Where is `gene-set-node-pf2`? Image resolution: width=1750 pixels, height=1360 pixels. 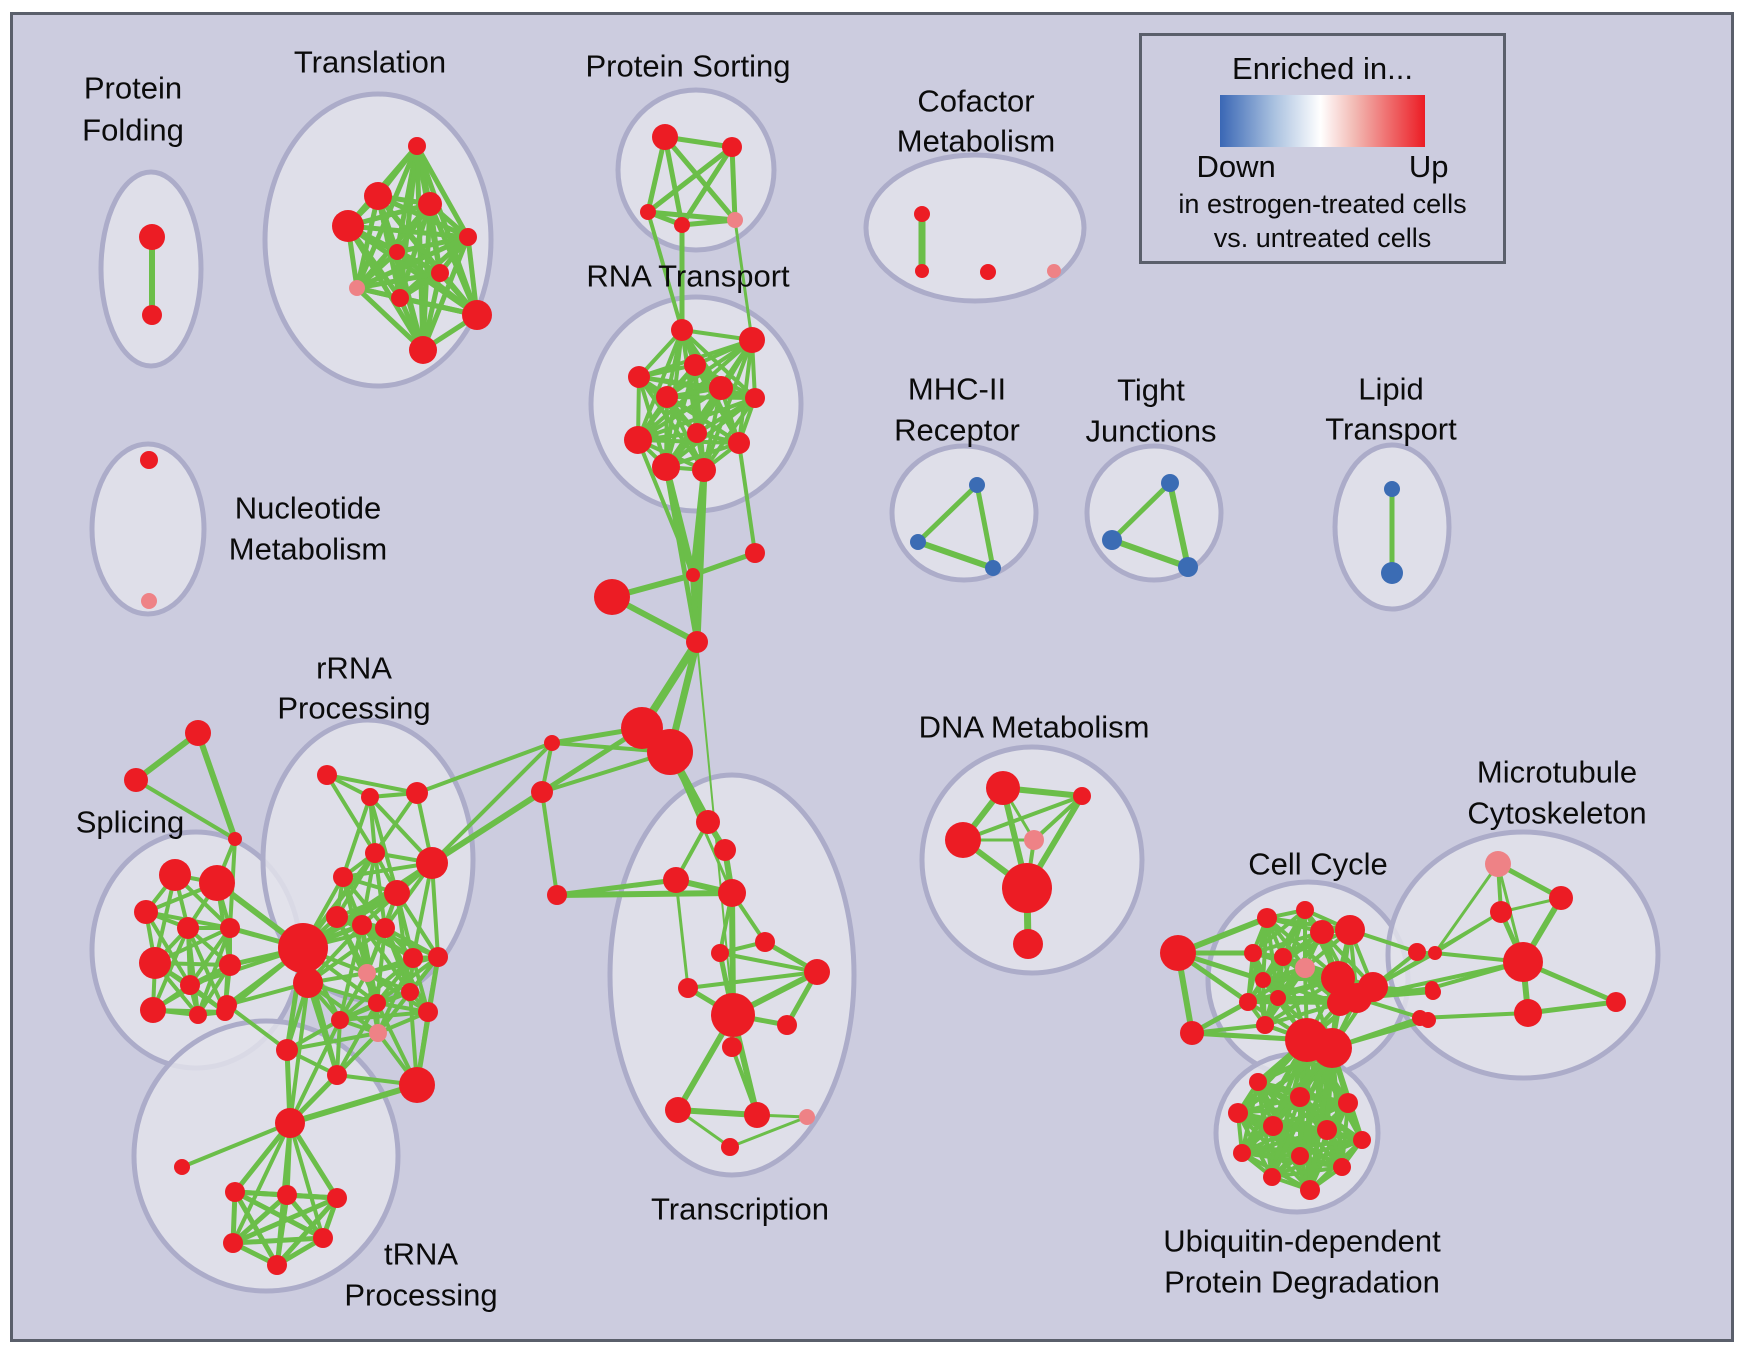
gene-set-node-pf2 is located at coordinates (152, 315).